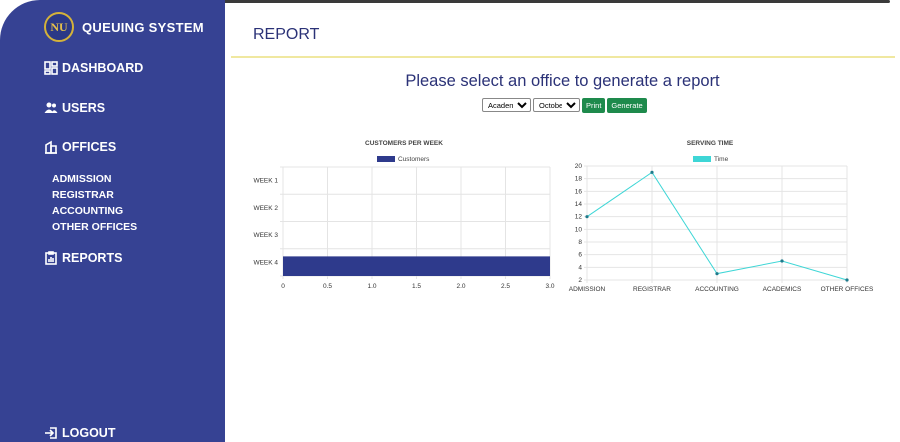  I want to click on window-top-border, so click(495, 1).